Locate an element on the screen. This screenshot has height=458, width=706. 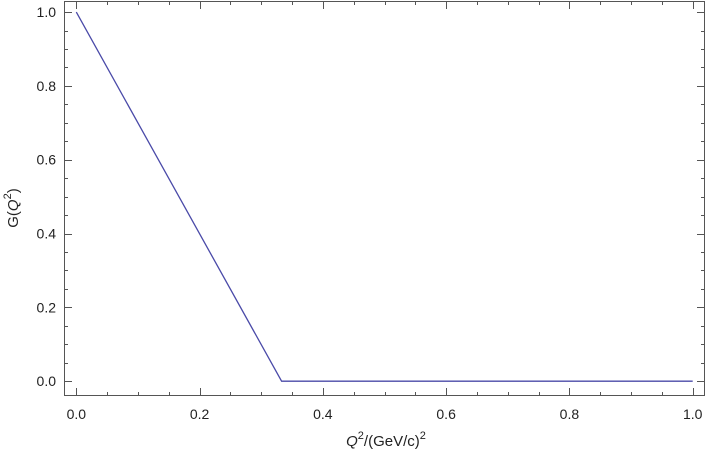
y-tick-label: 0.8 is located at coordinates (47, 86).